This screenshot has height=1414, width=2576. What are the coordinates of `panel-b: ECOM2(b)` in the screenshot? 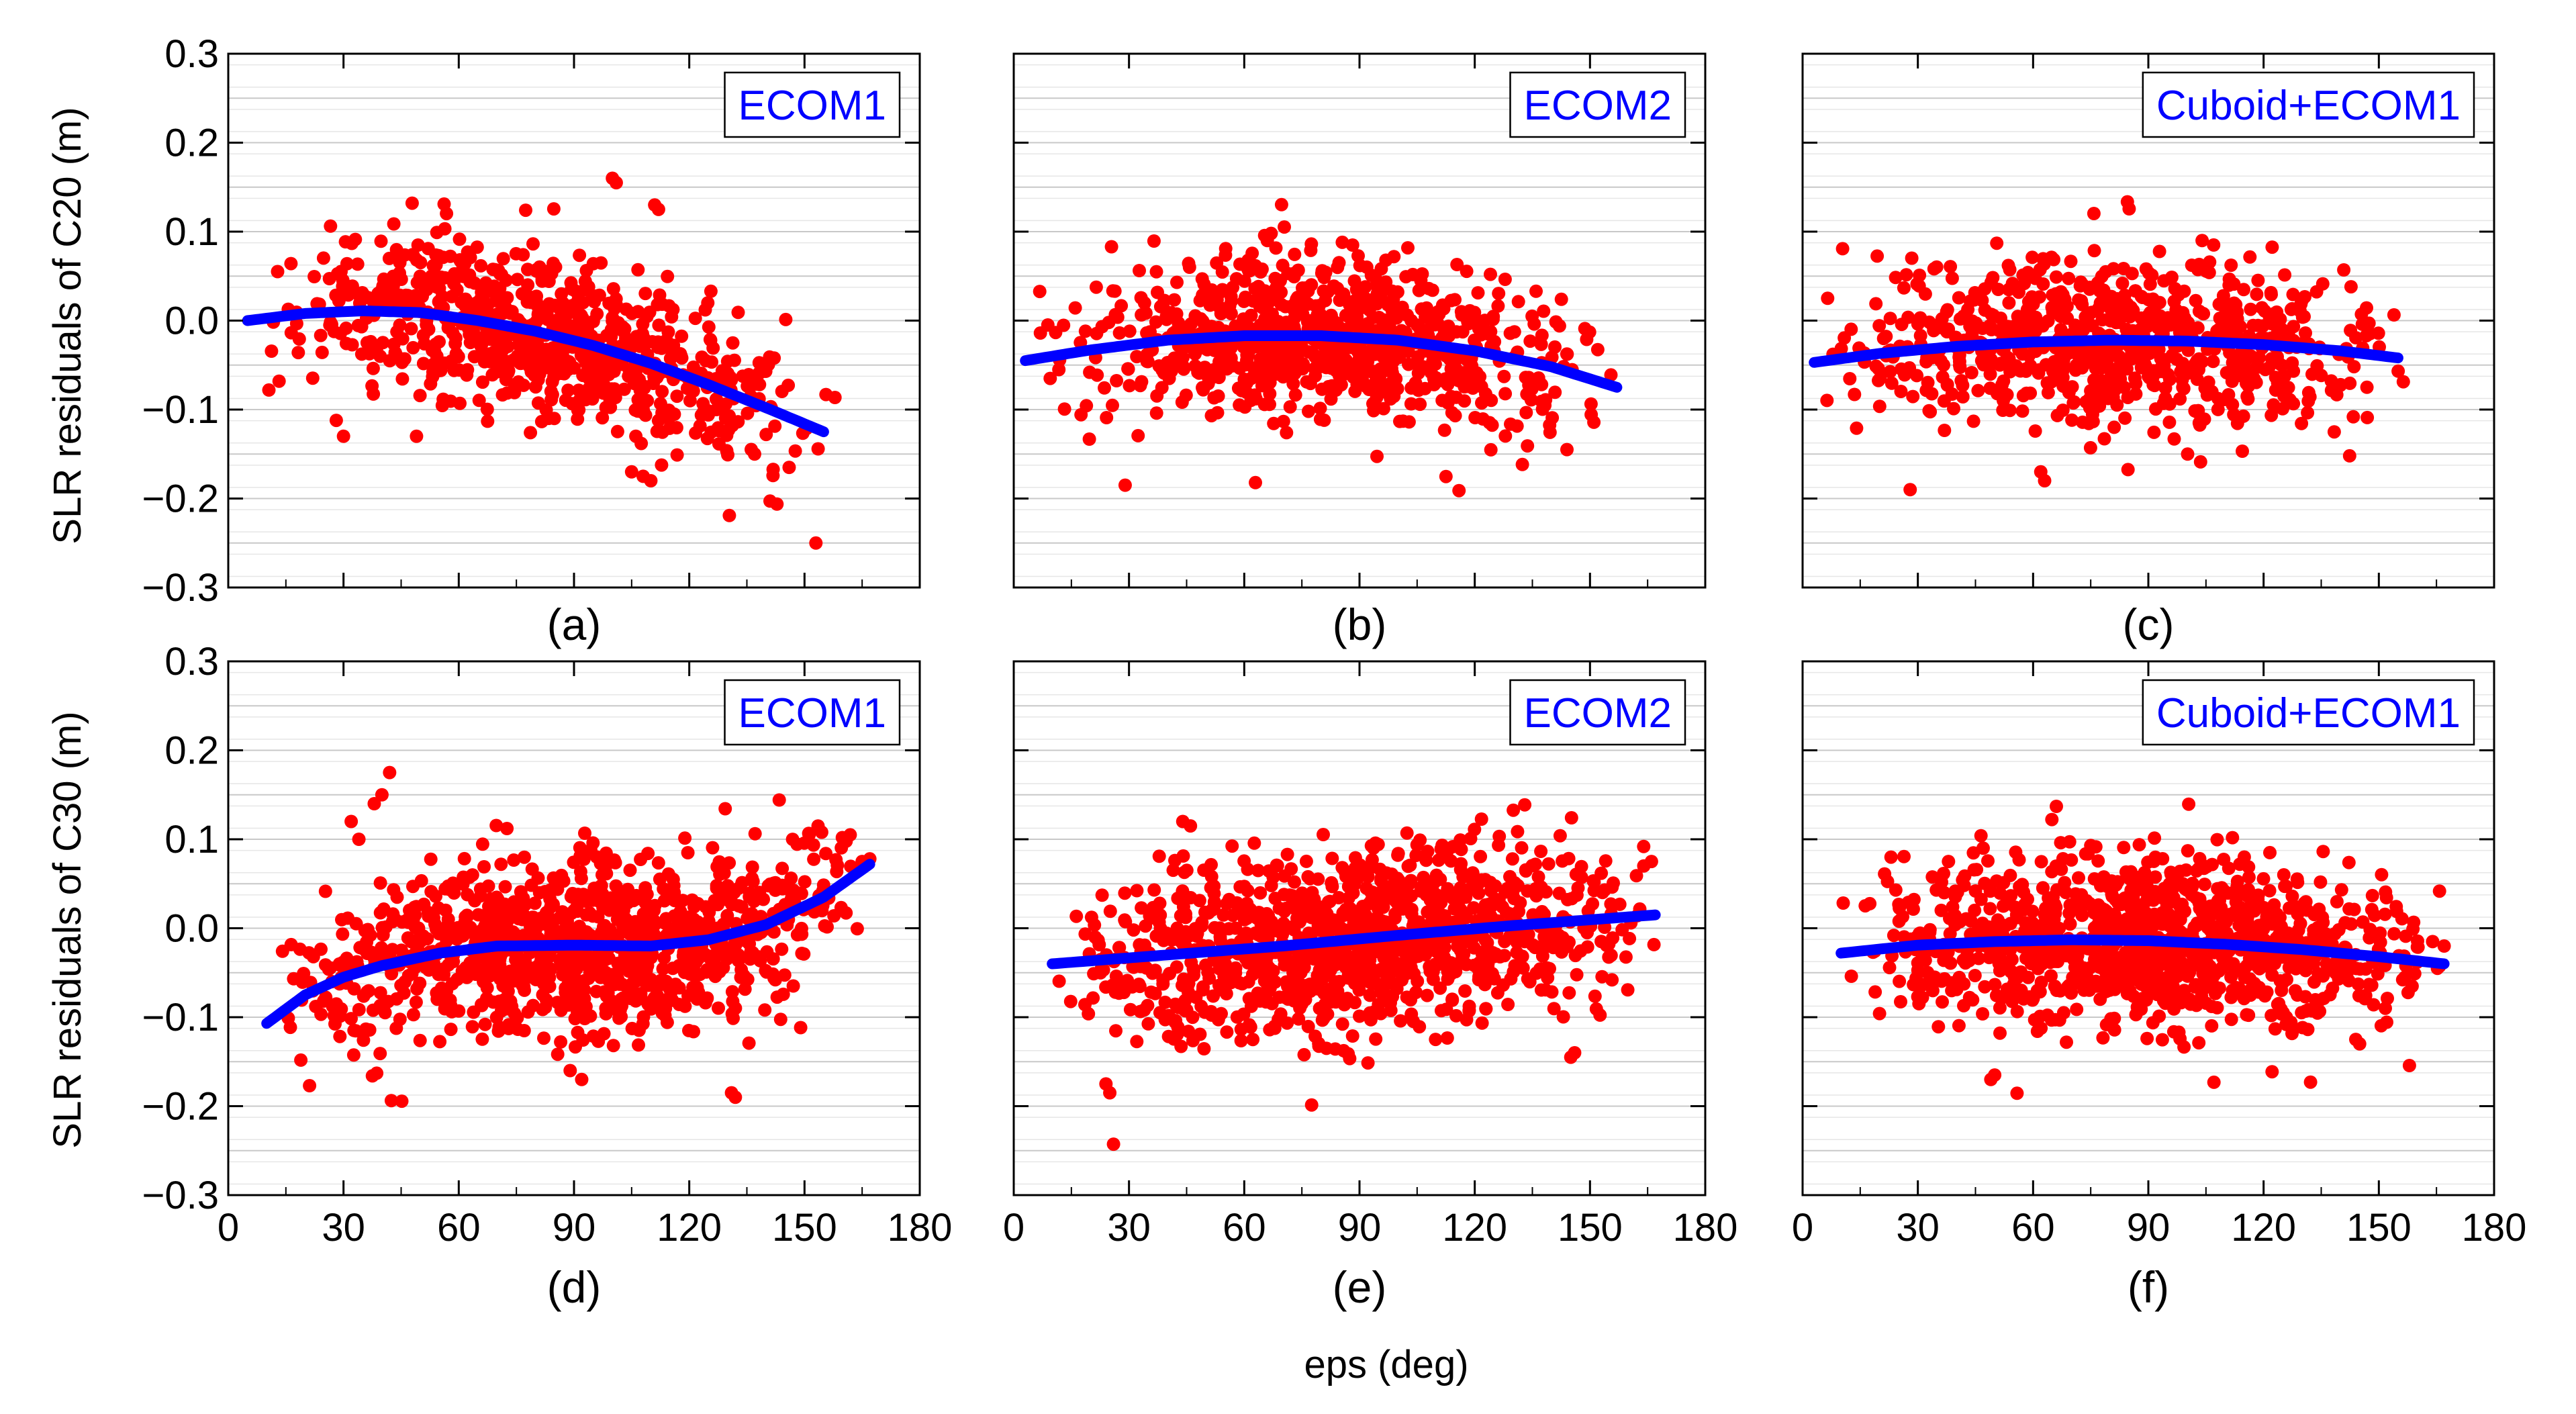 It's located at (1359, 350).